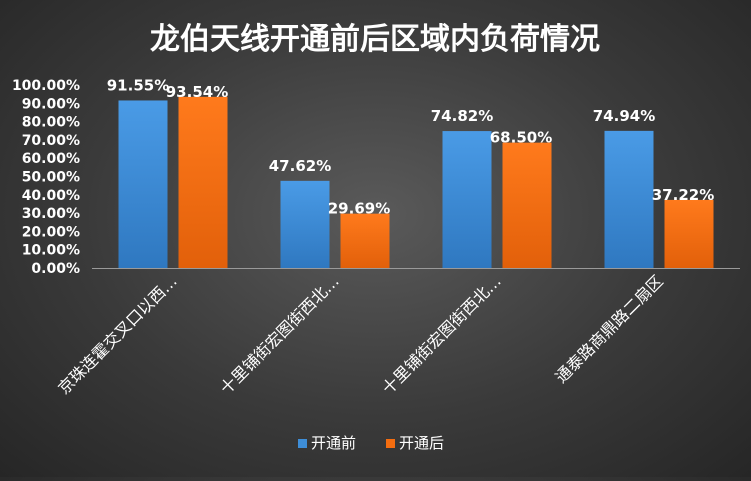 This screenshot has height=481, width=751. I want to click on y-tick-label: 40.00%, so click(51, 196).